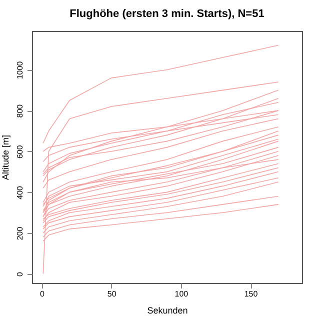  Describe the element at coordinates (167, 311) in the screenshot. I see `x-axis-title: Sekunden` at that location.